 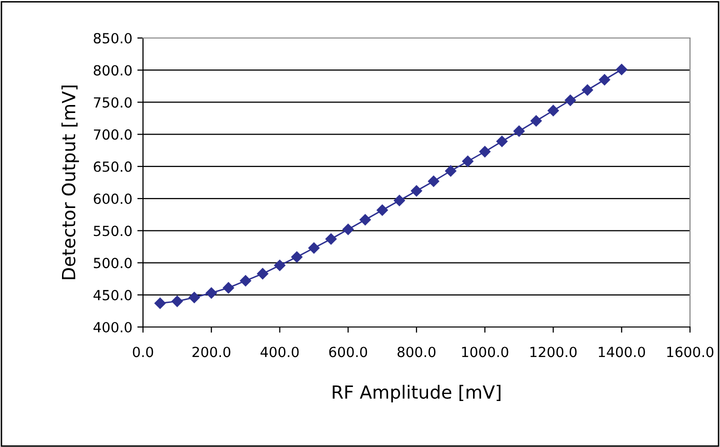 I want to click on y-tick-label: 450.0, so click(x=113, y=295).